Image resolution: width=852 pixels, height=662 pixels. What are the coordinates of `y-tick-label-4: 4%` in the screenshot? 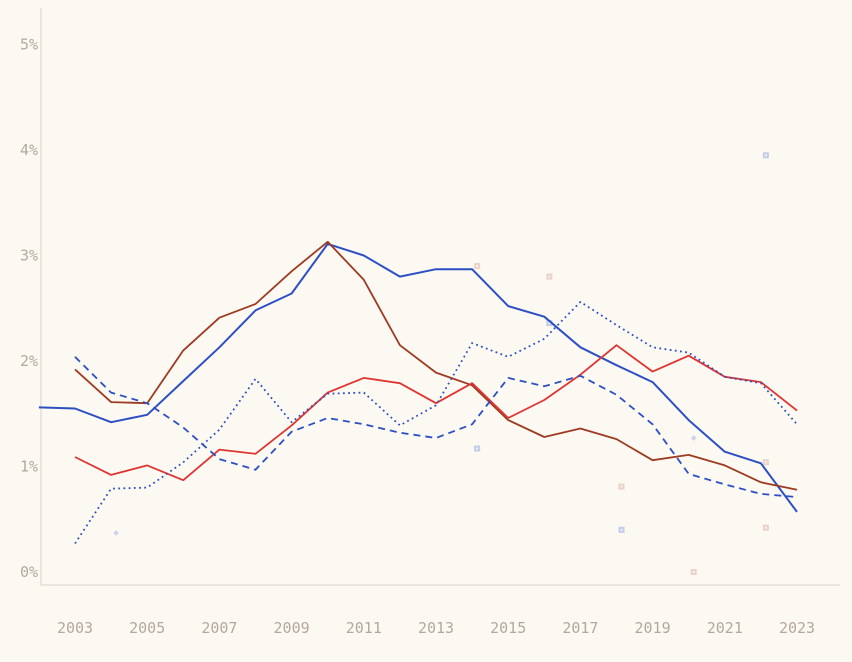 It's located at (29, 150).